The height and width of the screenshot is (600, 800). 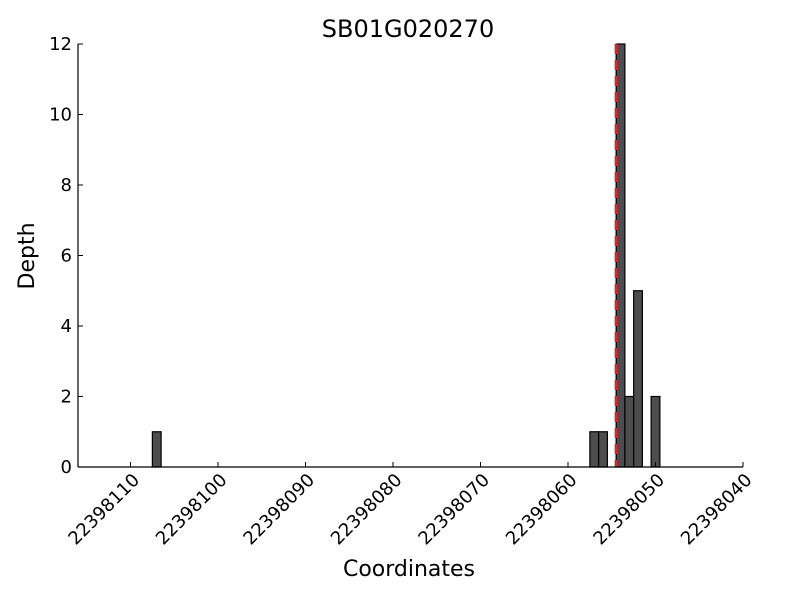 What do you see at coordinates (629, 510) in the screenshot?
I see `x-tick-label-6: 22398050` at bounding box center [629, 510].